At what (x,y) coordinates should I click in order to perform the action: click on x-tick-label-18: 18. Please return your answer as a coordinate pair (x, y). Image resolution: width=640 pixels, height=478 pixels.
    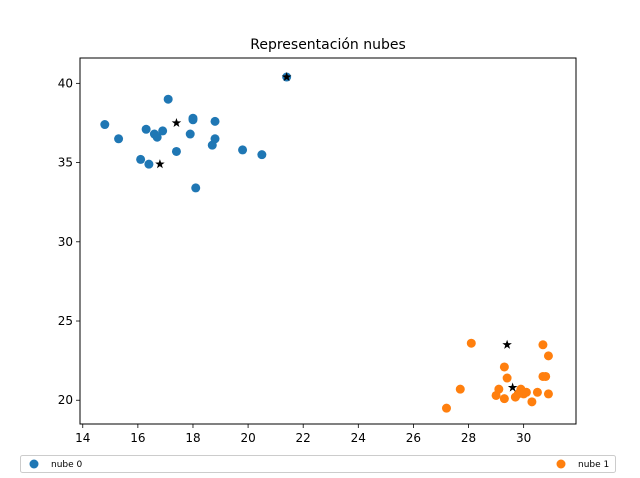
    Looking at the image, I should click on (192, 438).